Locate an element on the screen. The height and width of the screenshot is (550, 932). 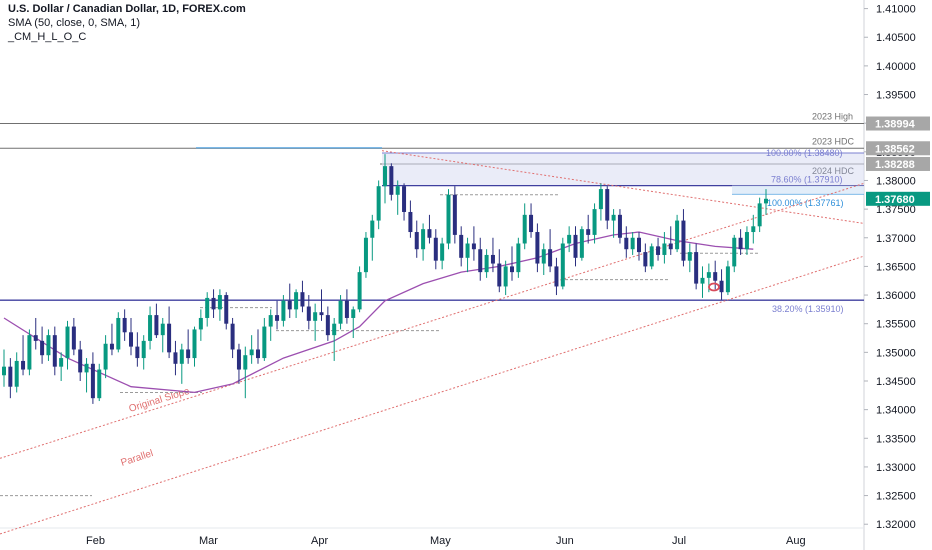
y-tick-label: 1.32000 is located at coordinates (896, 525).